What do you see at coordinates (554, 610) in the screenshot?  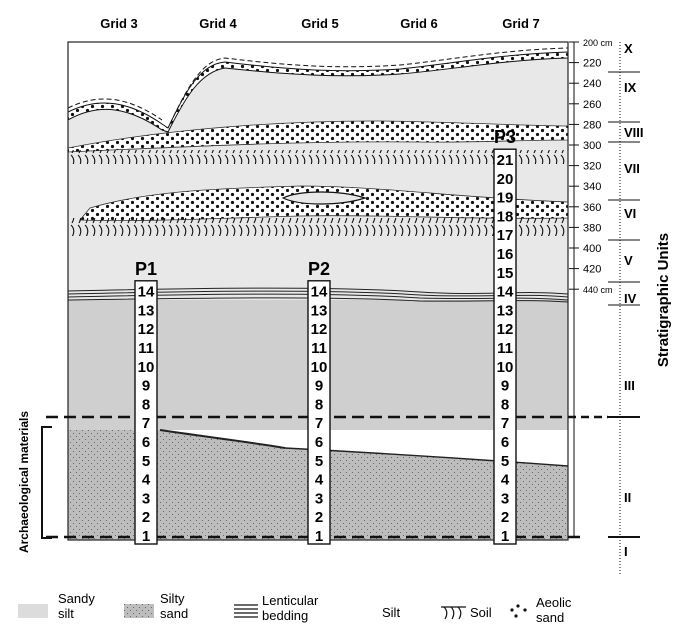 I see `legend-label: Aeolic sand` at bounding box center [554, 610].